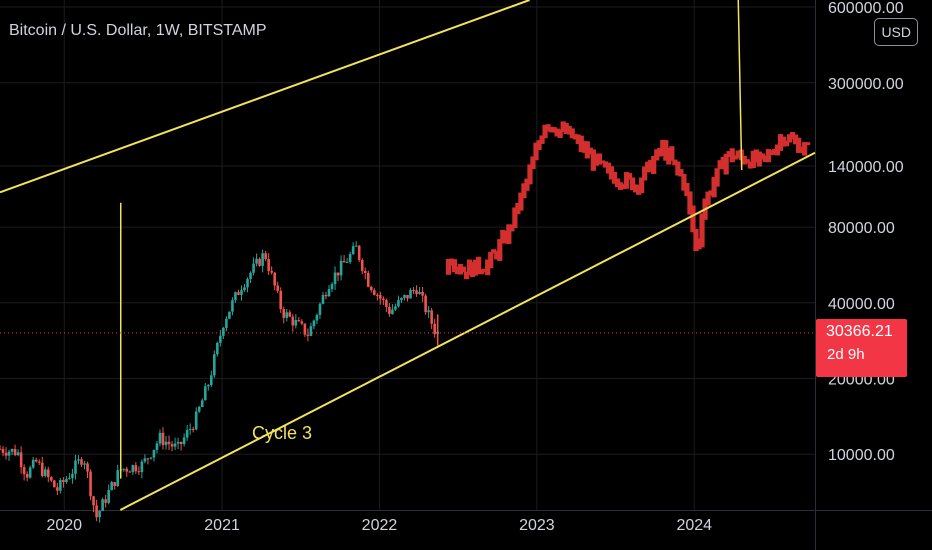 This screenshot has width=932, height=550. Describe the element at coordinates (866, 167) in the screenshot. I see `y-tick-label: 140000.00` at that location.